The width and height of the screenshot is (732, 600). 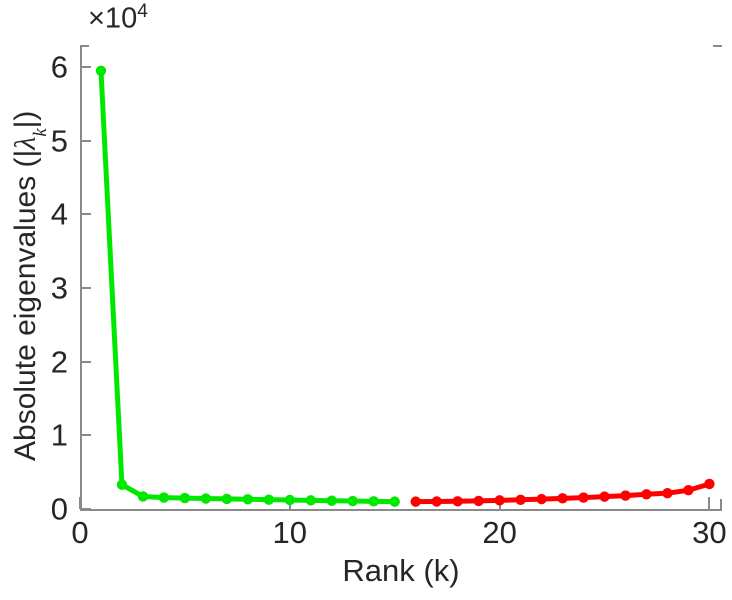 I want to click on x-tick-label: 10, so click(x=290, y=532).